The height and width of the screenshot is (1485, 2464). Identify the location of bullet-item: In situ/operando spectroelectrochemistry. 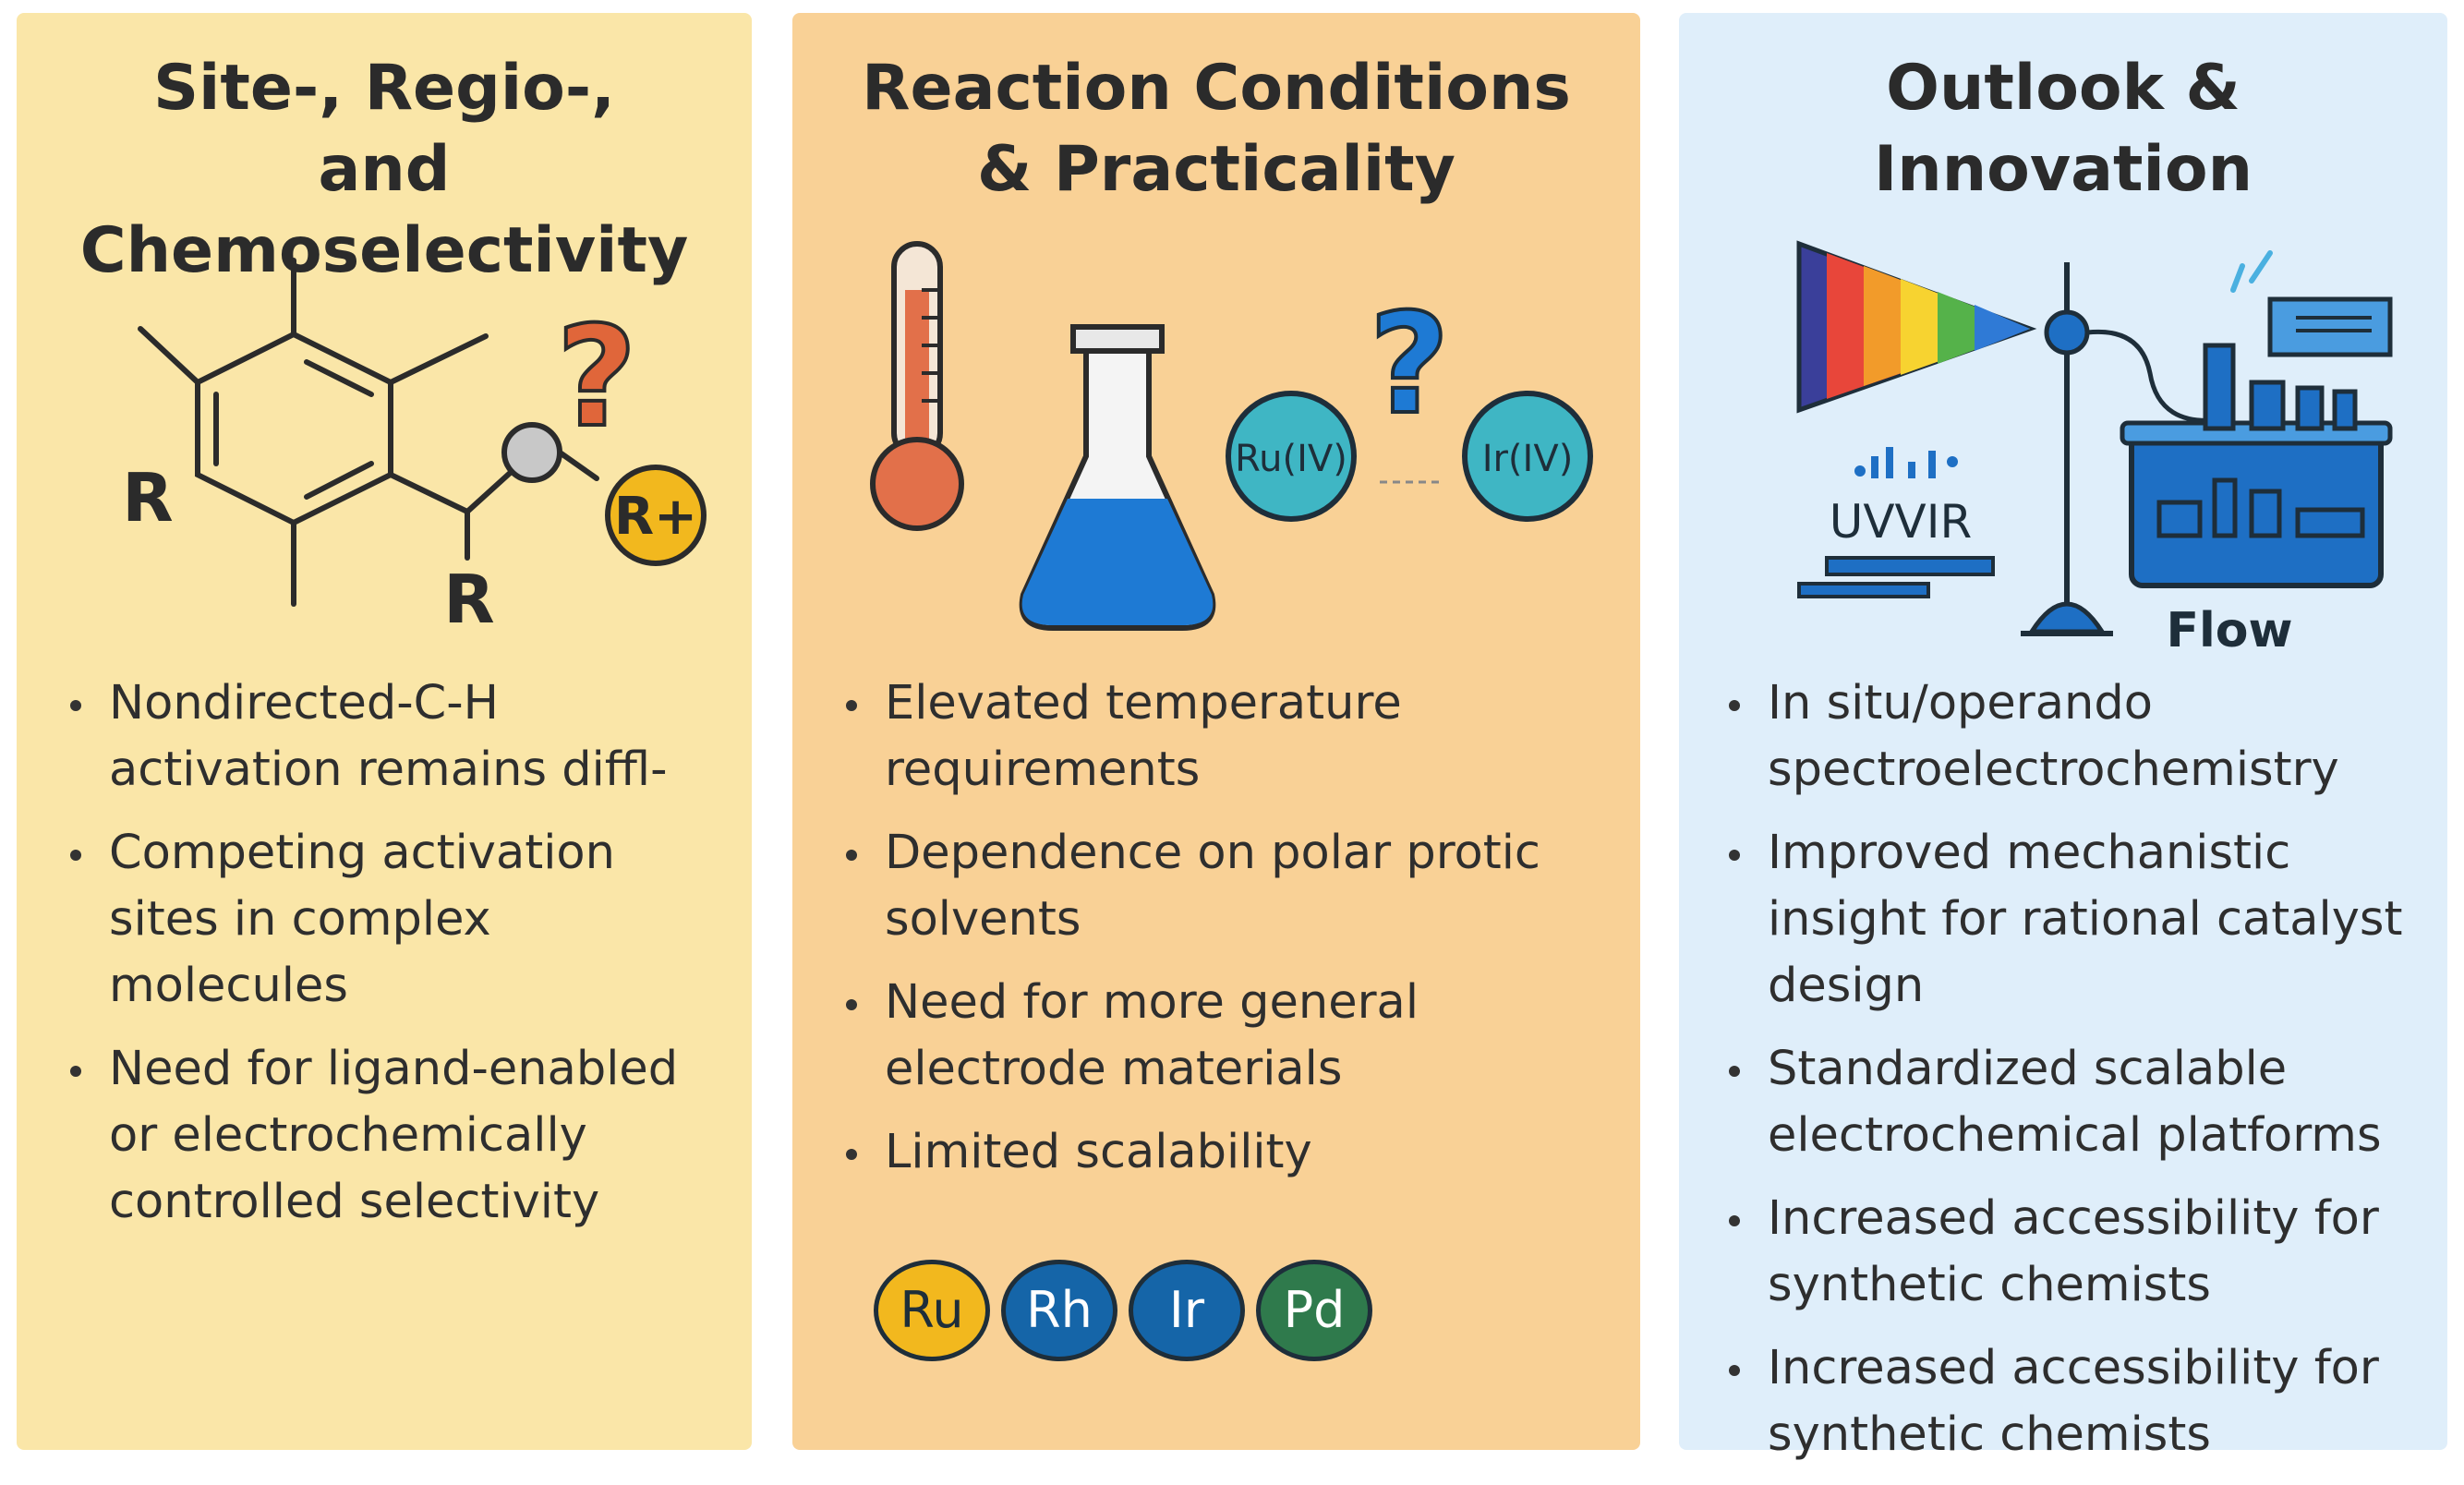
(2083, 737).